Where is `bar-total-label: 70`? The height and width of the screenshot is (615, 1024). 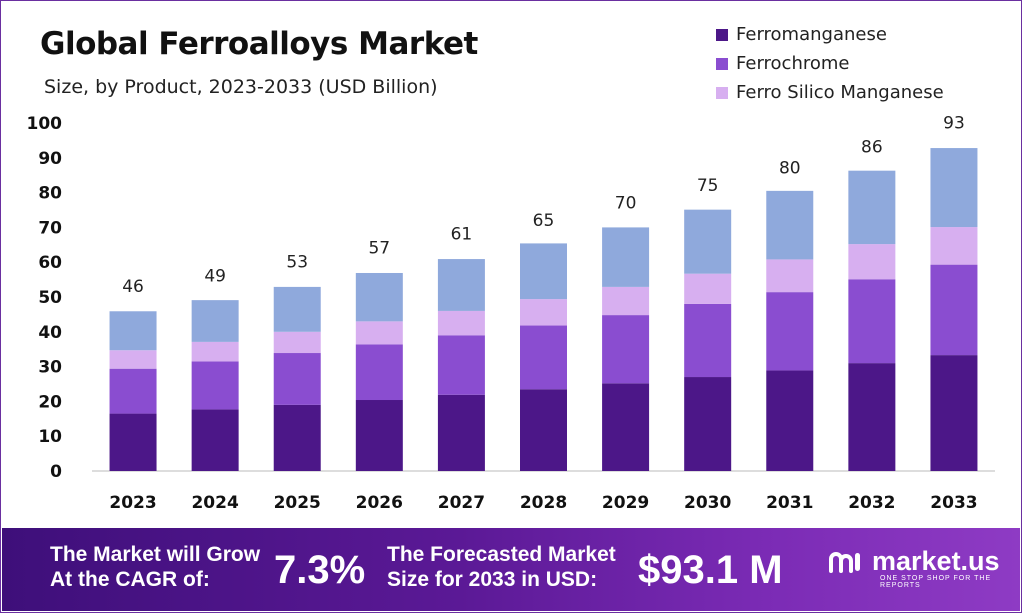 bar-total-label: 70 is located at coordinates (626, 203).